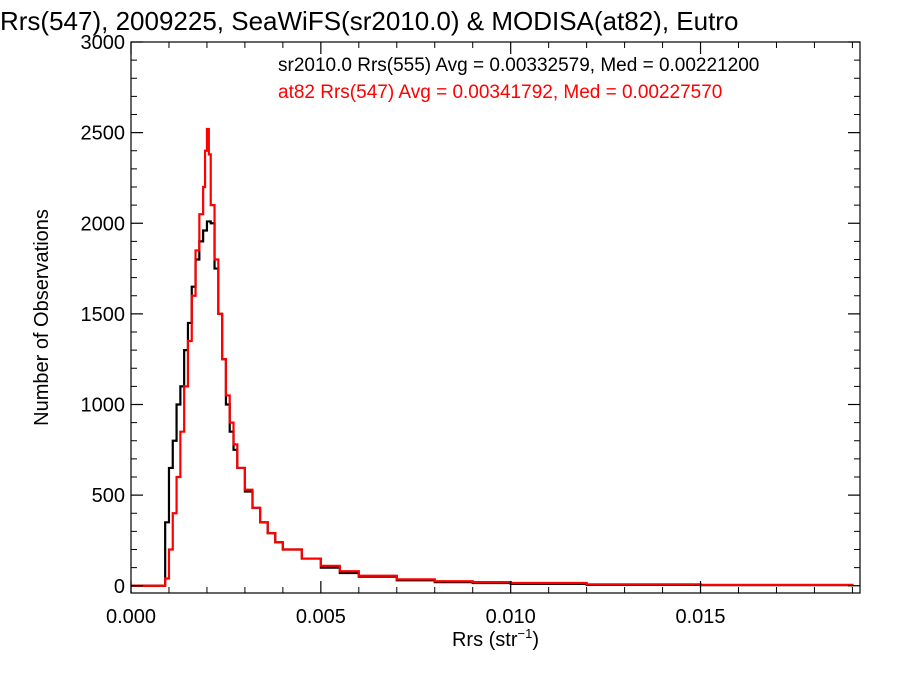 The width and height of the screenshot is (900, 675). What do you see at coordinates (42, 317) in the screenshot?
I see `y-axis-label: Number of Observations` at bounding box center [42, 317].